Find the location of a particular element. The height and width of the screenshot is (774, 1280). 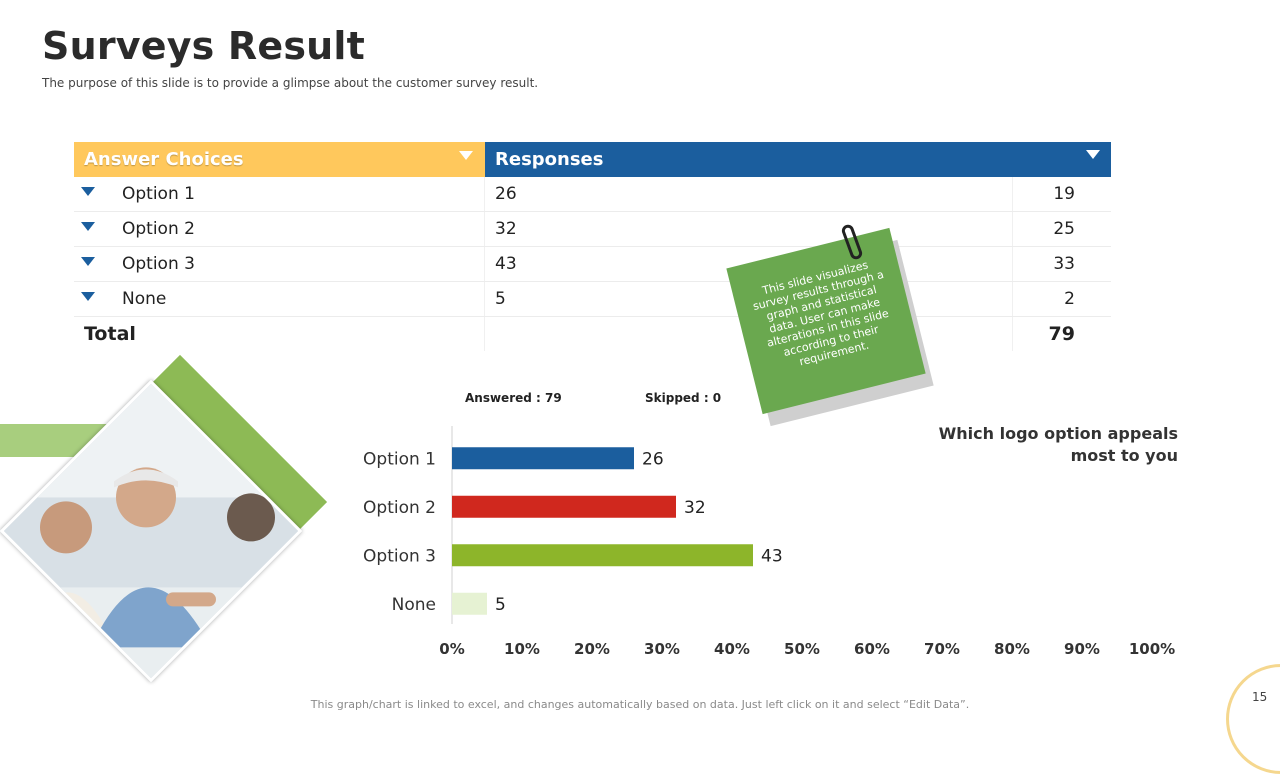

table-row: Option 3 43 33 is located at coordinates (592, 264).